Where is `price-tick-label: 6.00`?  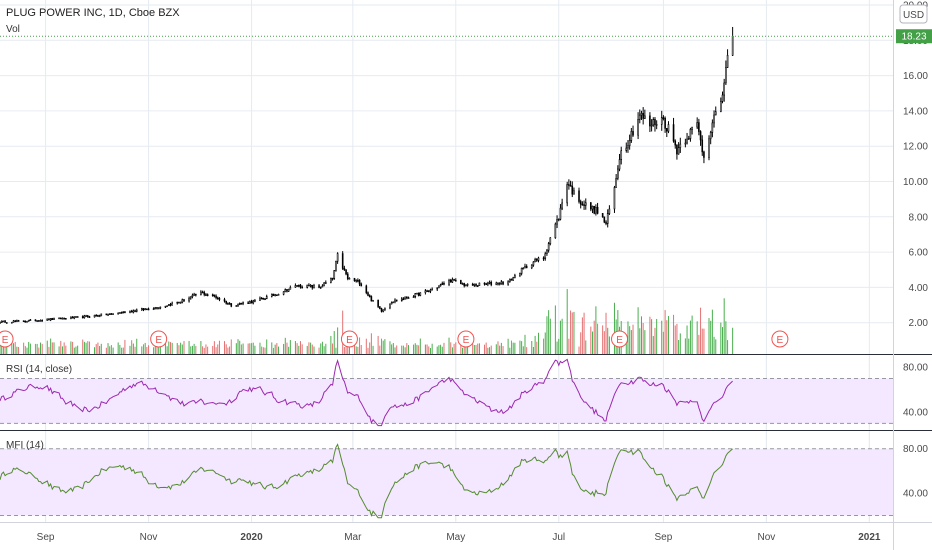
price-tick-label: 6.00 is located at coordinates (919, 253).